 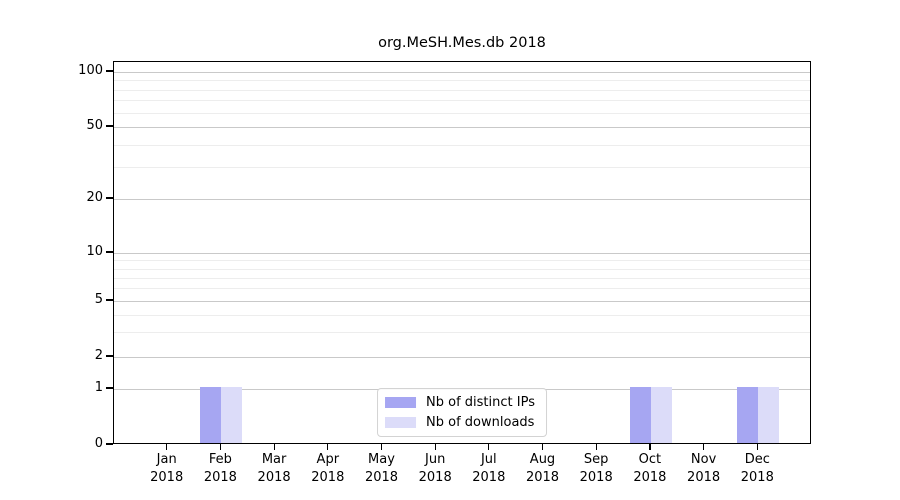 What do you see at coordinates (435, 459) in the screenshot?
I see `x-tick-month: Jun` at bounding box center [435, 459].